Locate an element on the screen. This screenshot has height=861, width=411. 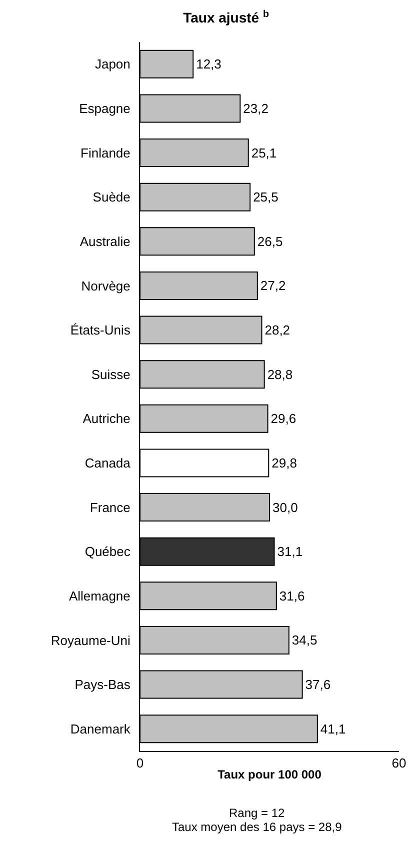
y-tick-label: Japon is located at coordinates (112, 64).